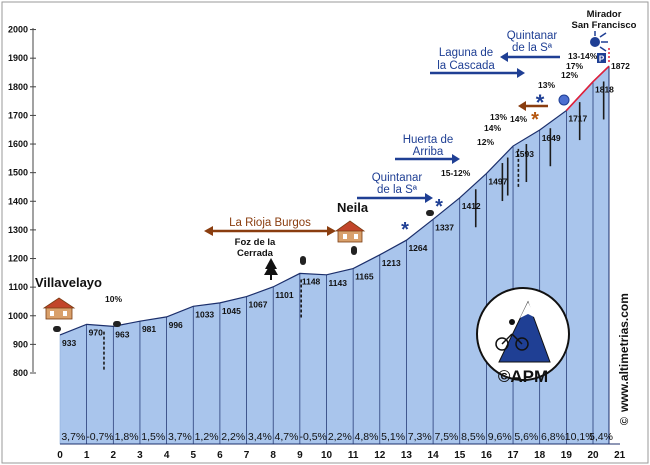 This screenshot has height=465, width=650. What do you see at coordinates (535, 120) in the screenshot?
I see `viewpoint-asterisk-icon: *` at bounding box center [535, 120].